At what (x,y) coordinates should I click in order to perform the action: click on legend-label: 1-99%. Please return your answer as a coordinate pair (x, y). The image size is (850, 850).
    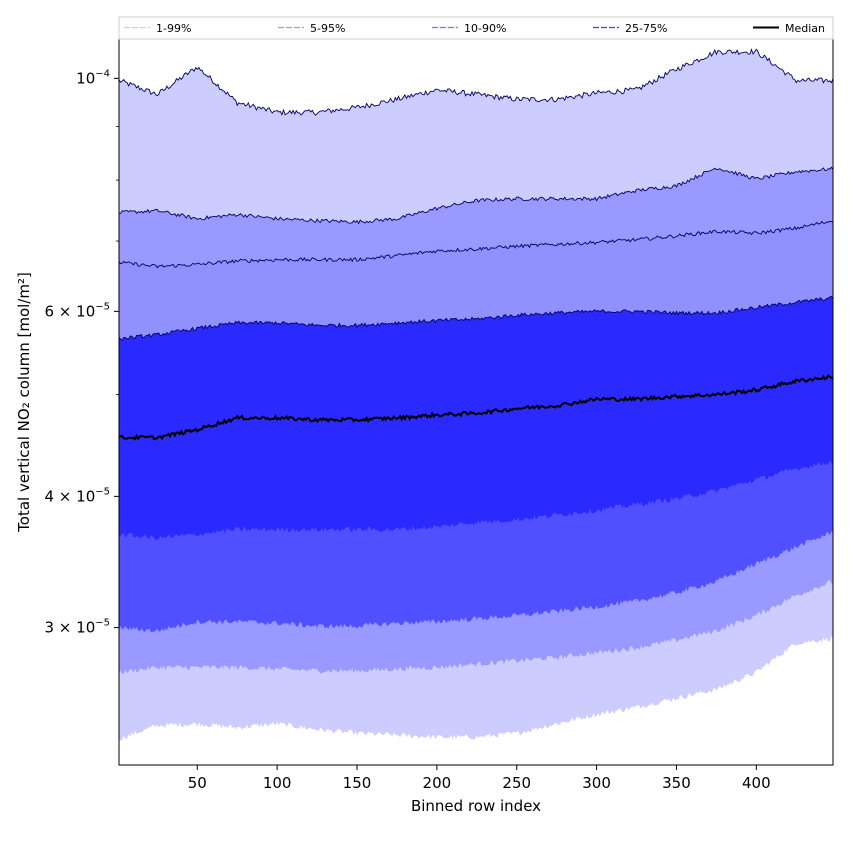
    Looking at the image, I should click on (173, 28).